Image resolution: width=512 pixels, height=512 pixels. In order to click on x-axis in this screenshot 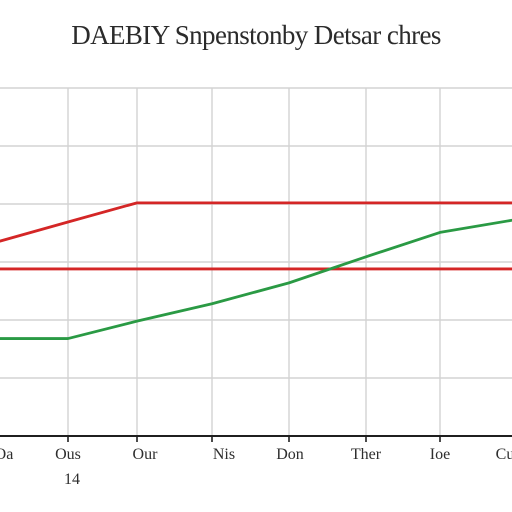, I will do `click(256, 438)`.